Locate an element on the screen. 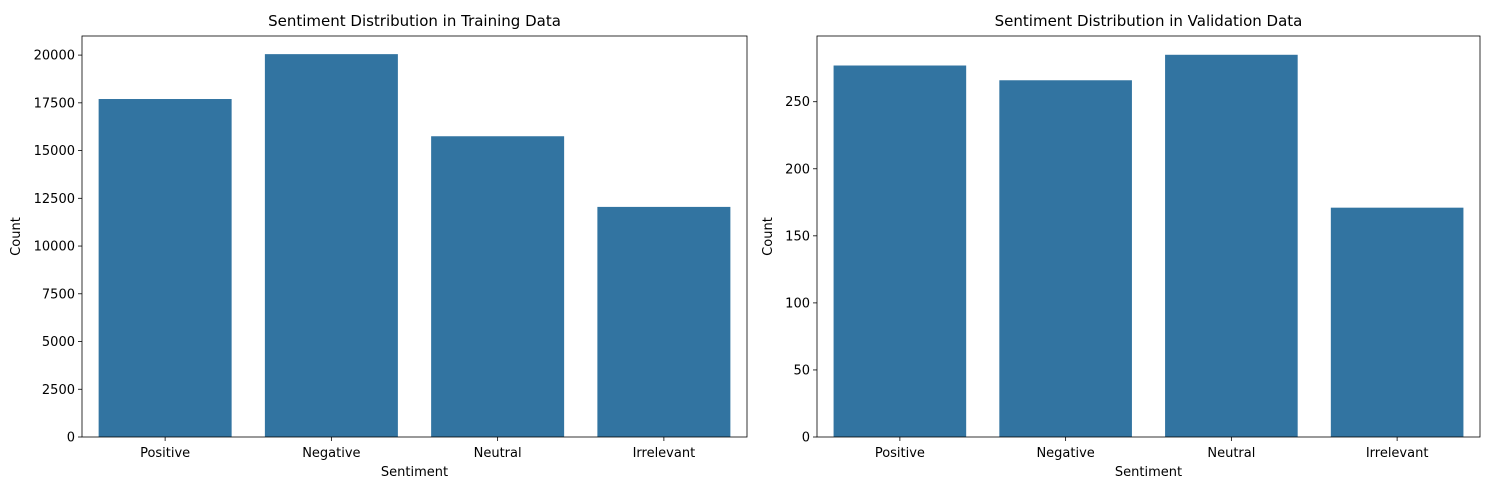 The width and height of the screenshot is (1490, 494). validation-bar-irrelevant is located at coordinates (1397, 322).